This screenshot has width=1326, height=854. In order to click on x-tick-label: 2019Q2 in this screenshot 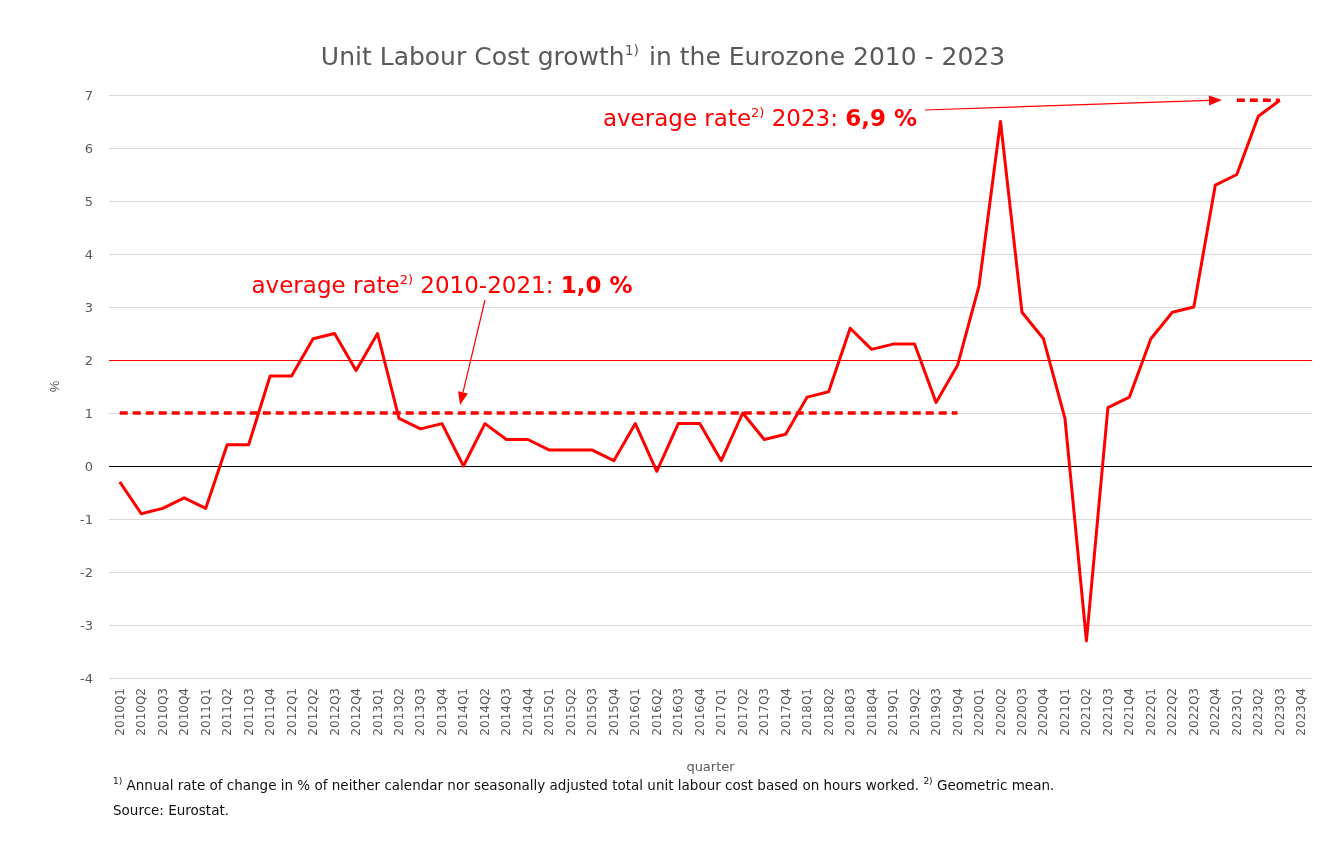, I will do `click(914, 712)`.